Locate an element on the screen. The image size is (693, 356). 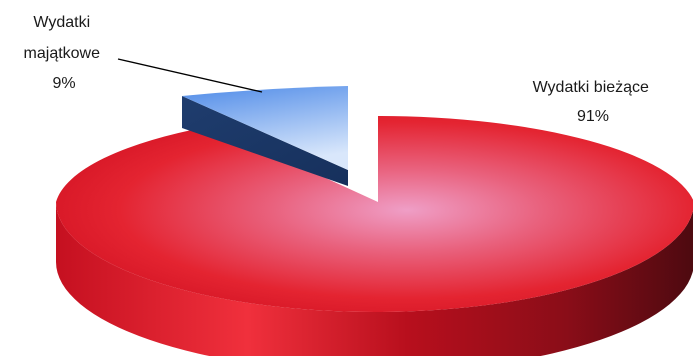
slice-label-red-percent: 91% is located at coordinates (593, 116).